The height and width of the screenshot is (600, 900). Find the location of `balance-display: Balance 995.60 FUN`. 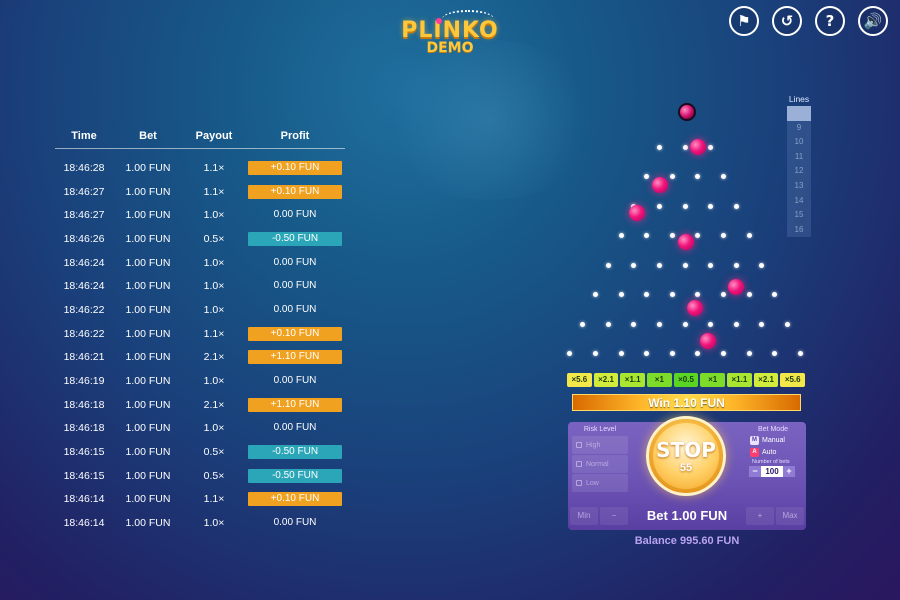

balance-display: Balance 995.60 FUN is located at coordinates (687, 541).